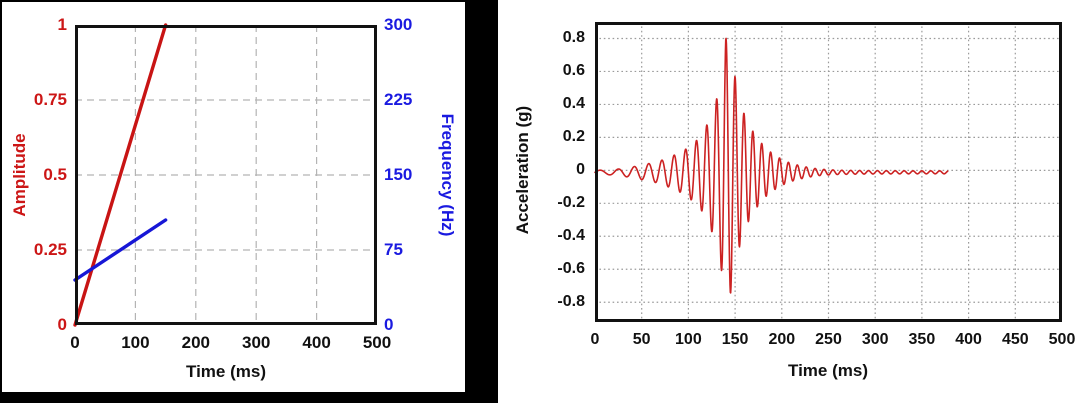 The image size is (1086, 405). What do you see at coordinates (735, 339) in the screenshot?
I see `tick-label-x: 150` at bounding box center [735, 339].